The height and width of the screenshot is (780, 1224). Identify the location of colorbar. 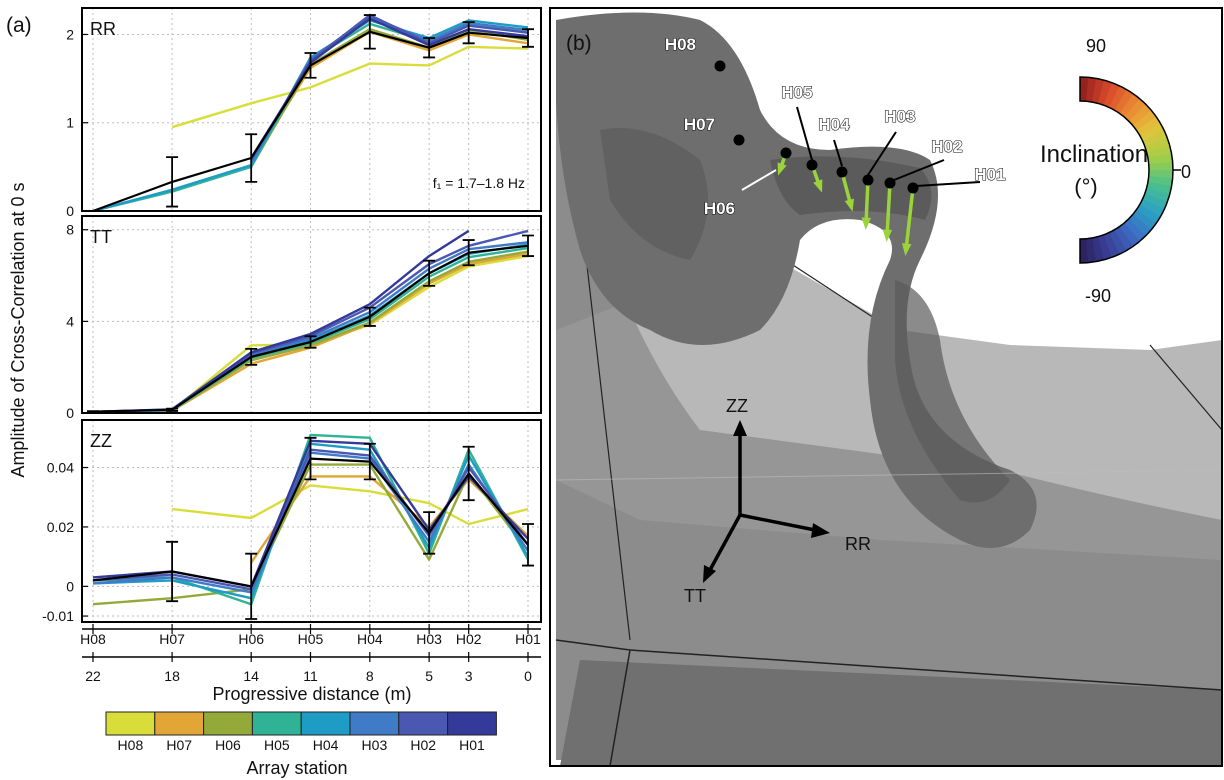
(1130, 170).